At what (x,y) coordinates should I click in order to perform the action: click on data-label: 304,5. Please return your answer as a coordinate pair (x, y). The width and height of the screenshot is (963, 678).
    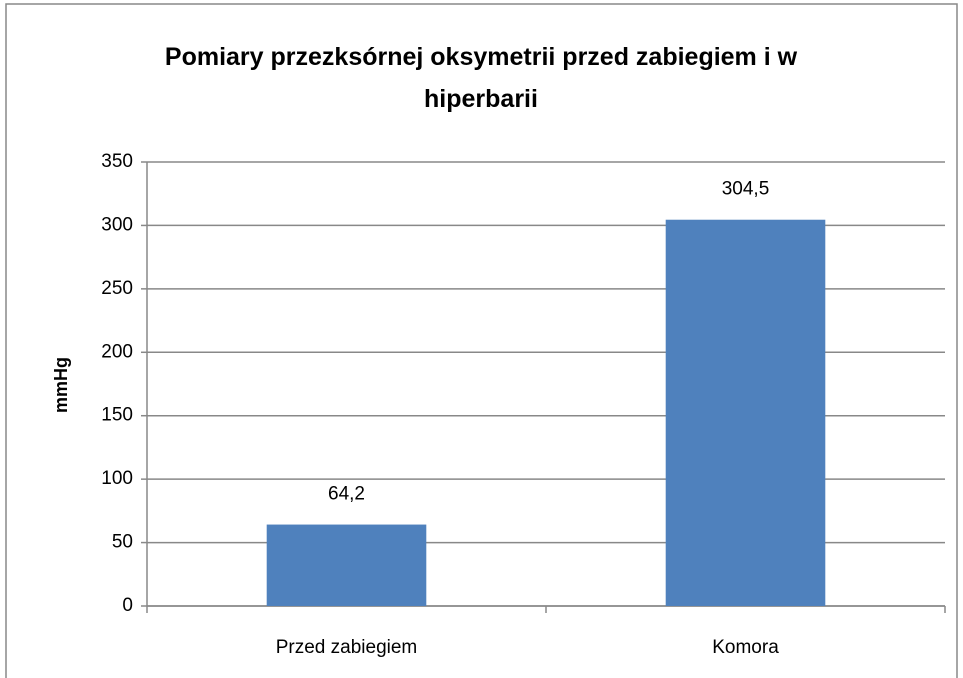
    Looking at the image, I should click on (746, 189).